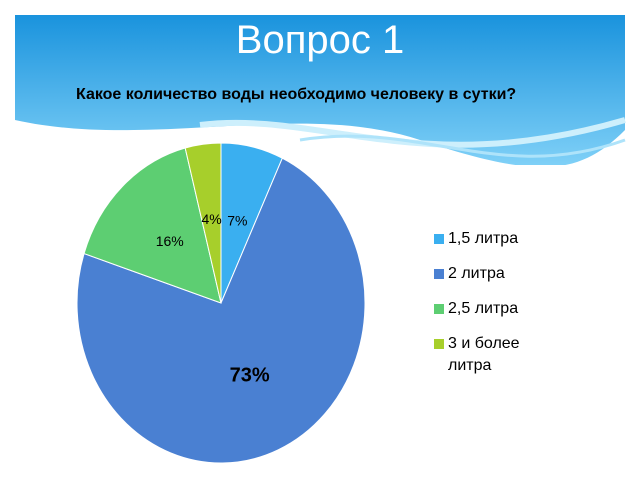  I want to click on legend-item: 2 литра, so click(493, 274).